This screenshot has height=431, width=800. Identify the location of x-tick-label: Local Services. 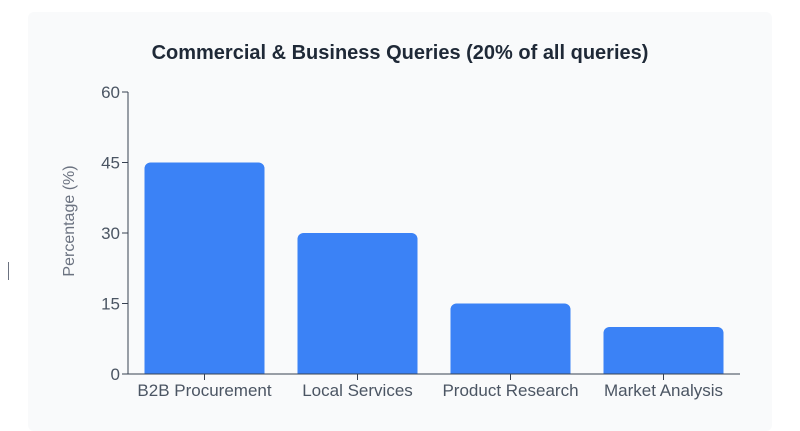
(357, 390).